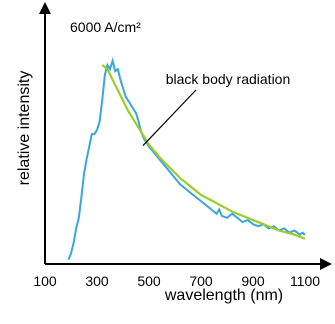  What do you see at coordinates (305, 281) in the screenshot?
I see `x-tick-label-1100: 1100` at bounding box center [305, 281].